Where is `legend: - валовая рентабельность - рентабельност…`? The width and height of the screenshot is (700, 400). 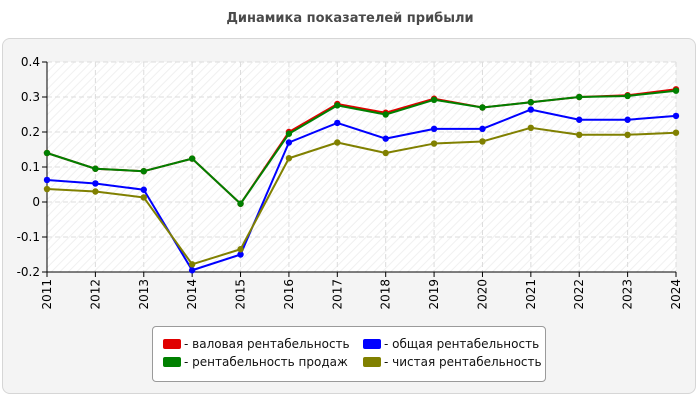 legend: - валовая рентабельность - рентабельност… is located at coordinates (349, 354).